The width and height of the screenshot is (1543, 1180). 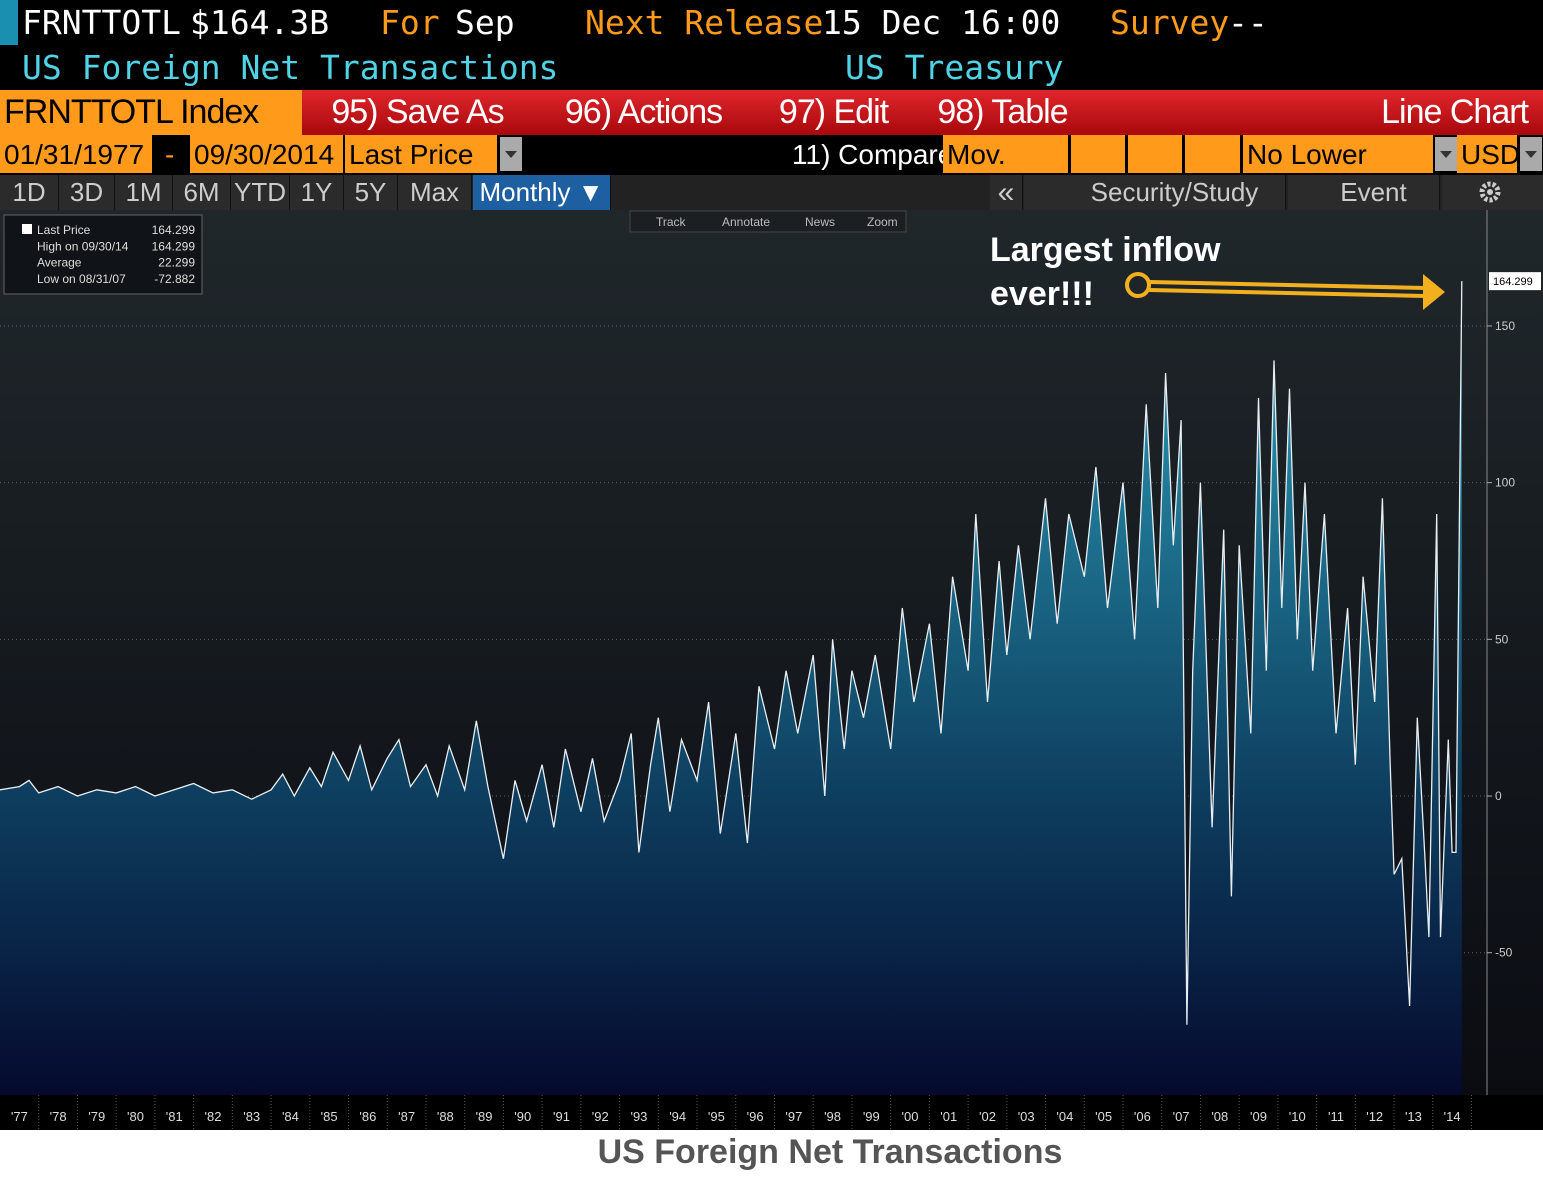 I want to click on x-tick-label: '78, so click(x=58, y=1116).